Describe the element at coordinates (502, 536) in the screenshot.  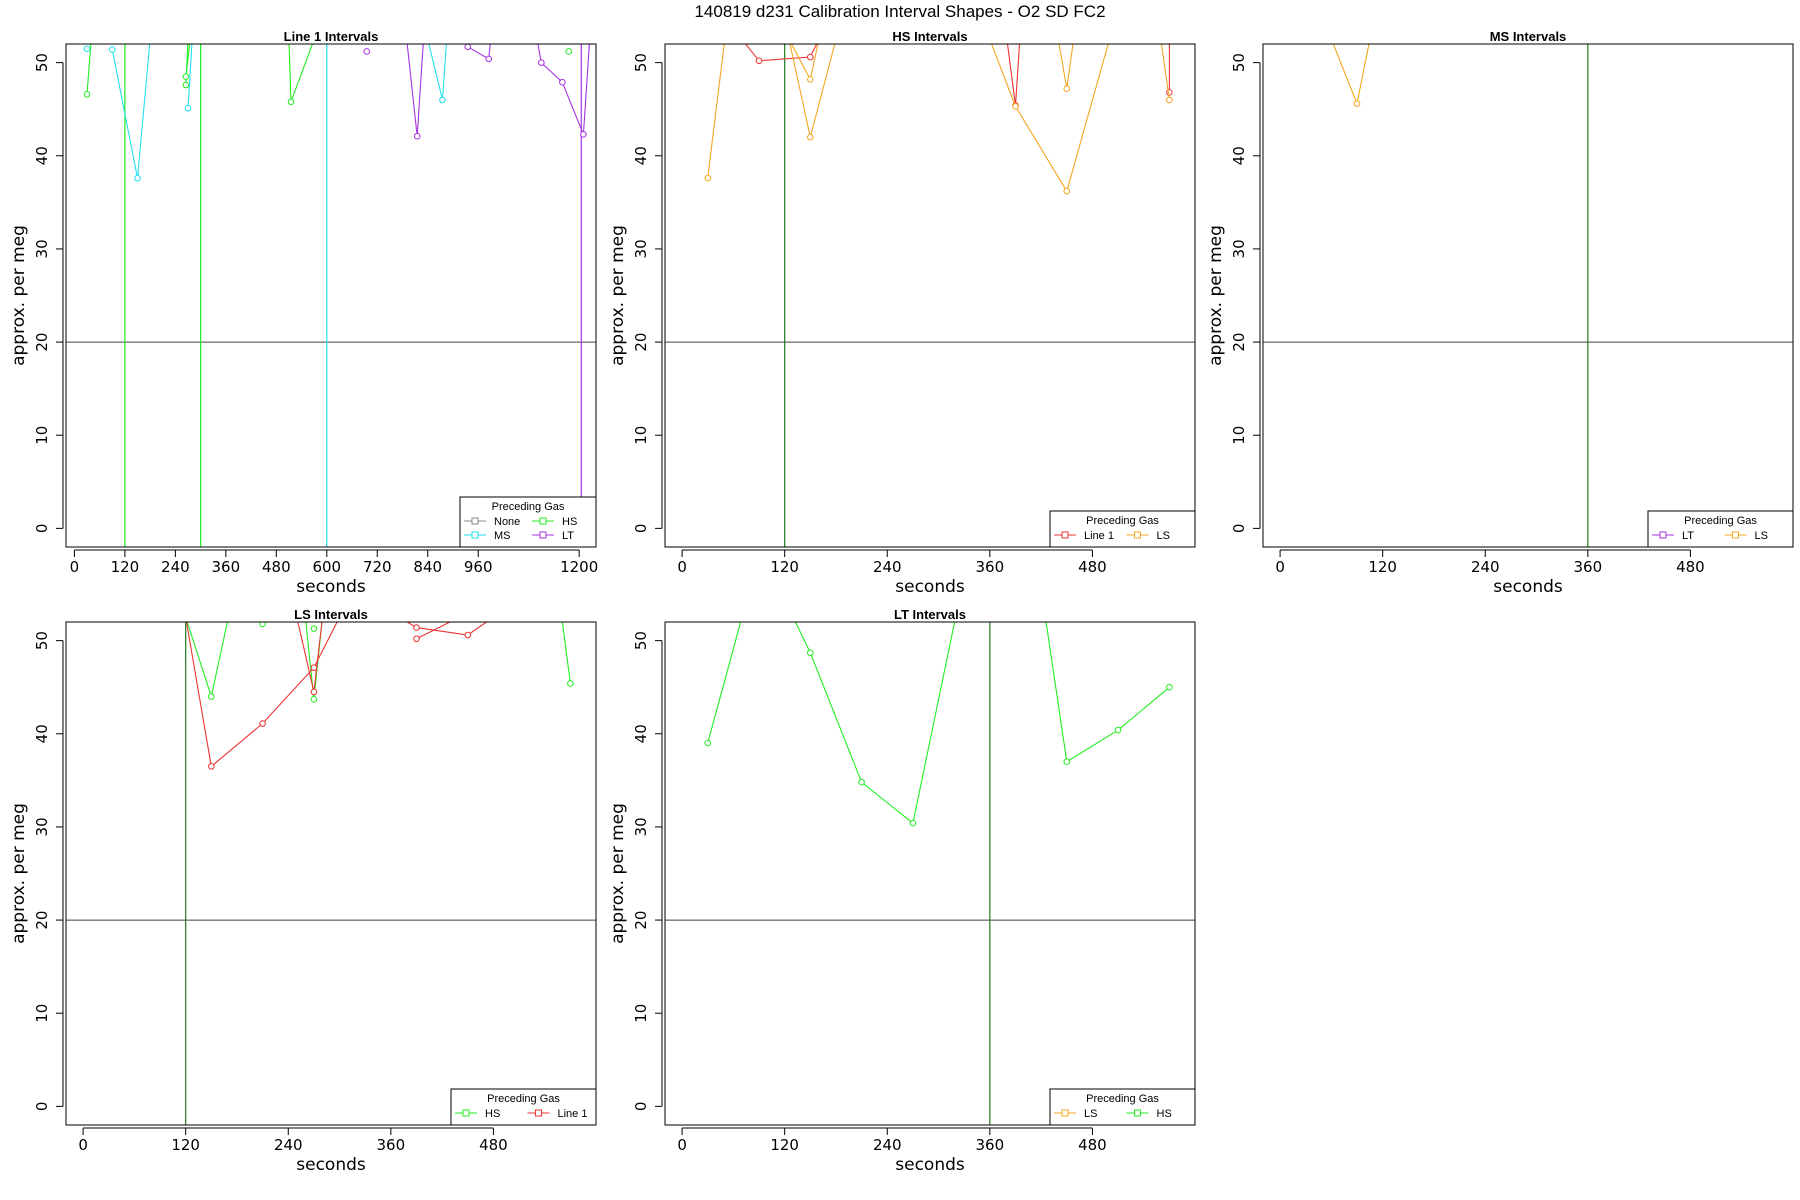
I see `legend-entry-label: MS` at that location.